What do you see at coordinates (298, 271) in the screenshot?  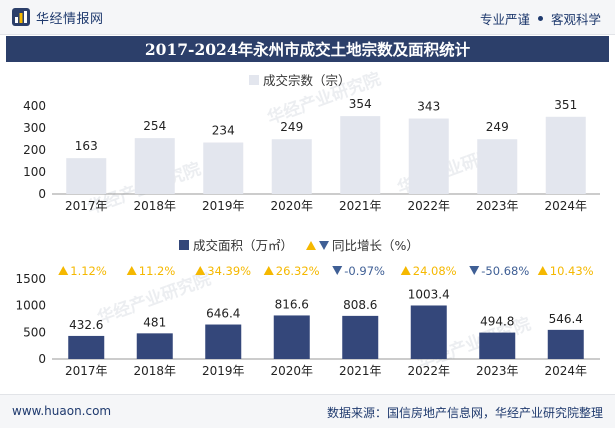 I see `yoy-label: 26.32%` at bounding box center [298, 271].